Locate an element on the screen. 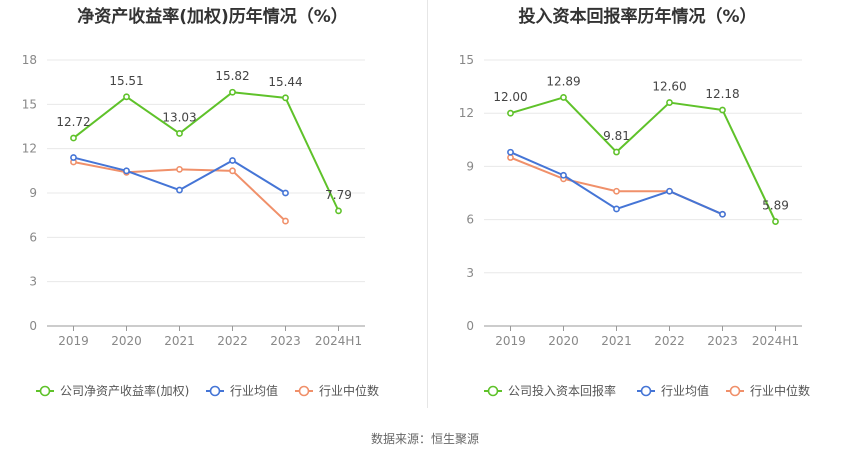 This screenshot has width=850, height=459. roe-data-label: 15.44 is located at coordinates (285, 82).